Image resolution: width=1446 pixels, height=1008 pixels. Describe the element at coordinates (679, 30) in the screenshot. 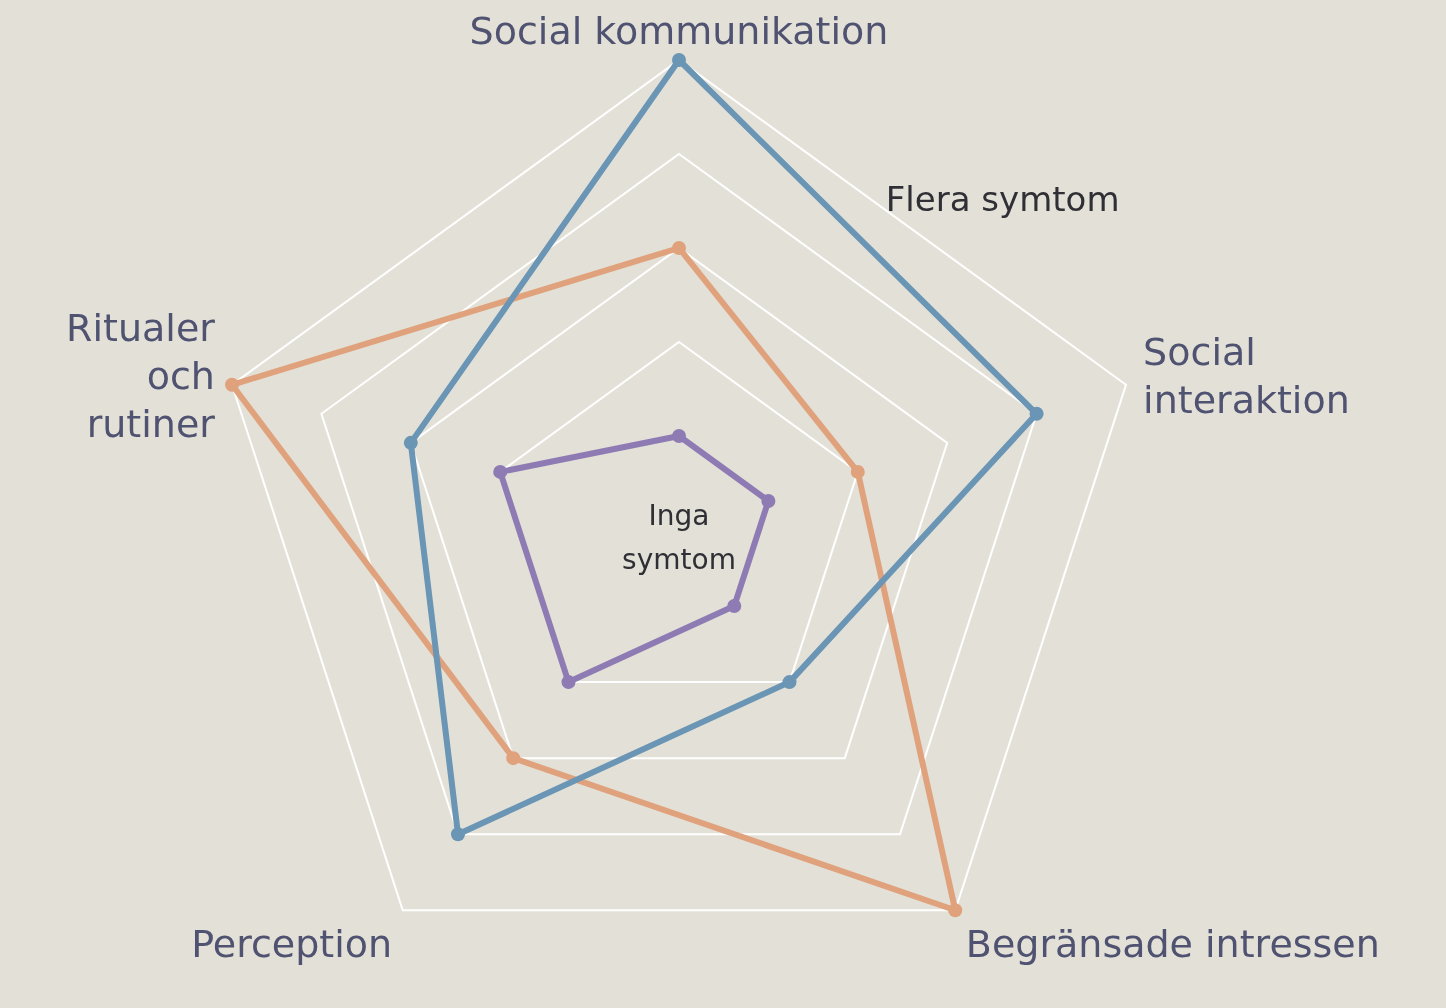

I see `spoke-label: Social kommunikation` at that location.